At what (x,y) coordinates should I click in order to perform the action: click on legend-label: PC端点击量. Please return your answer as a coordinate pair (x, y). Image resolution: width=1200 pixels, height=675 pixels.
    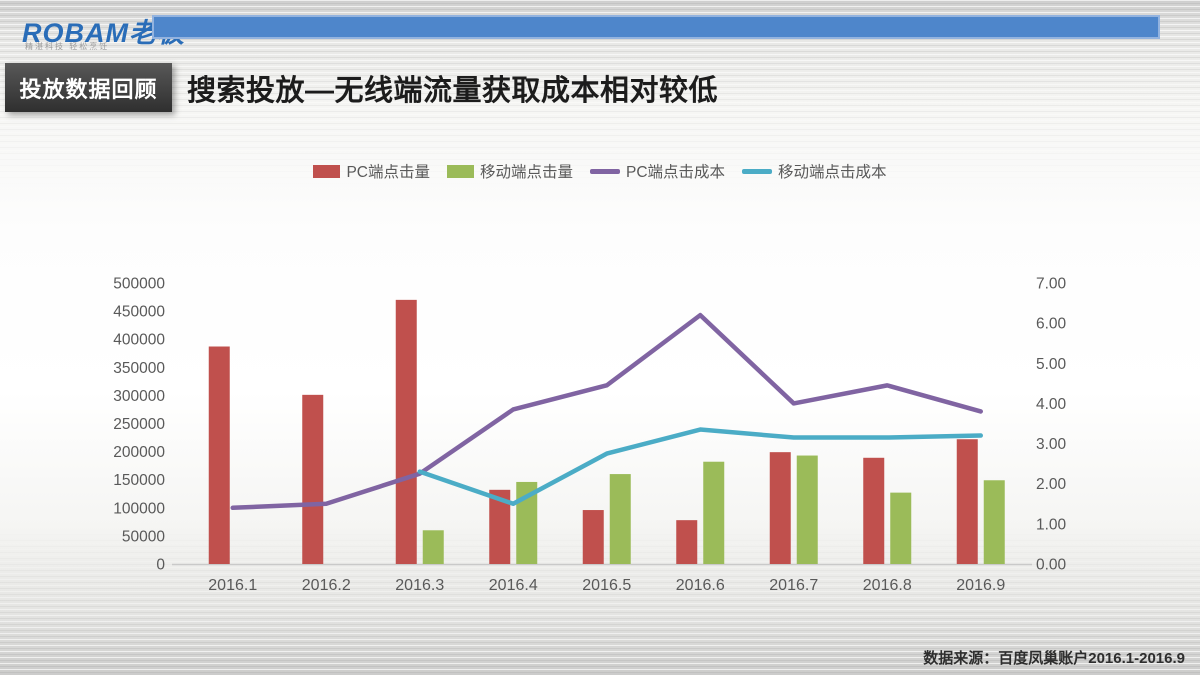
    Looking at the image, I should click on (388, 172).